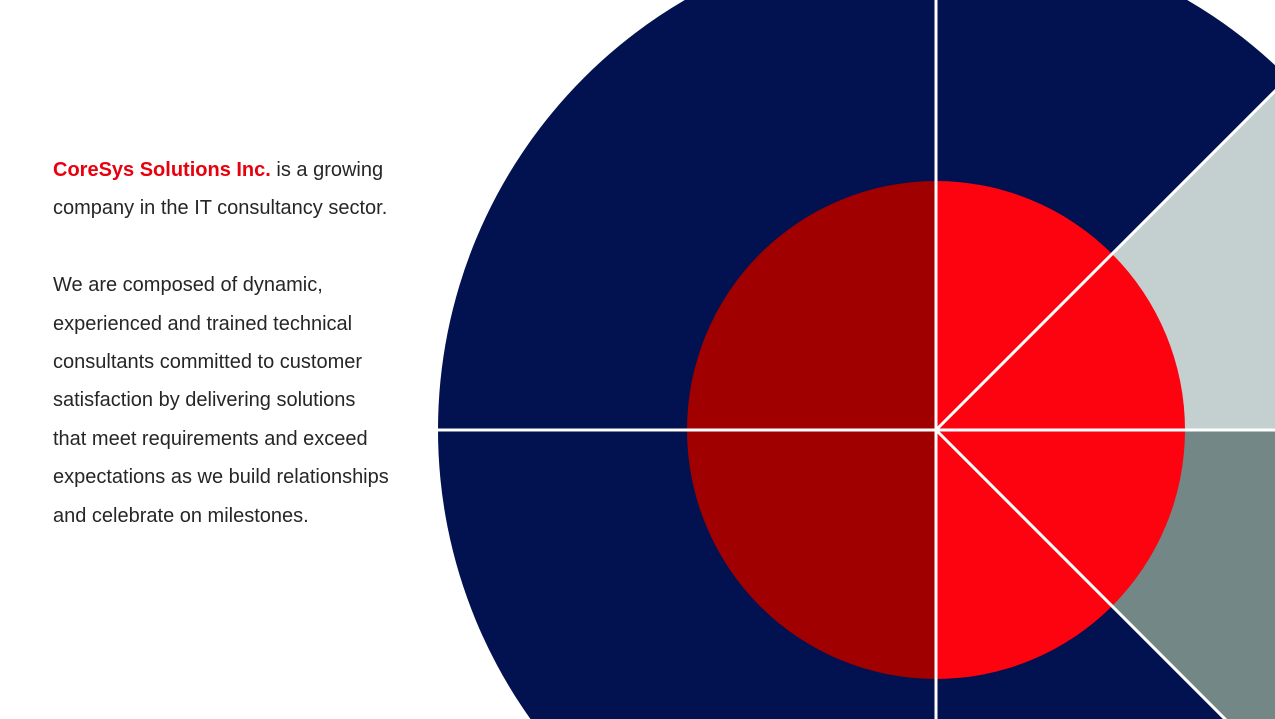 This screenshot has width=1275, height=719. Describe the element at coordinates (1104, 260) in the screenshot. I see `diagonal-divider-upper` at that location.